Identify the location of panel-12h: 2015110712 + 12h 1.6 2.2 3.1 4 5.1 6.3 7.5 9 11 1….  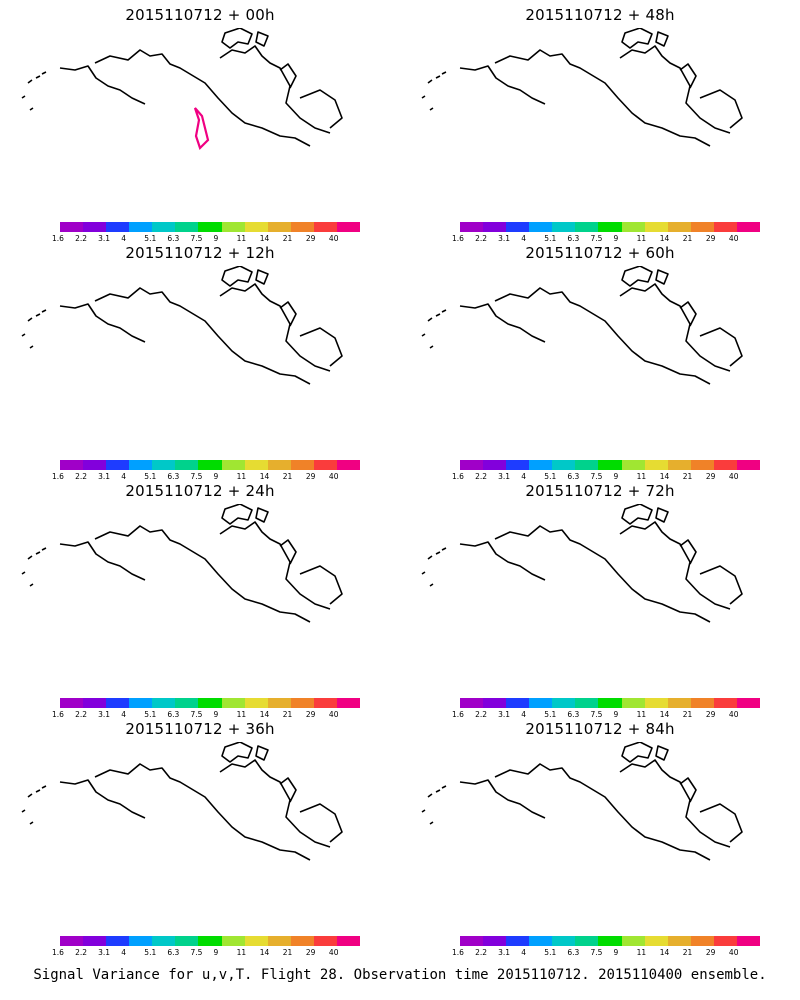
(200, 362).